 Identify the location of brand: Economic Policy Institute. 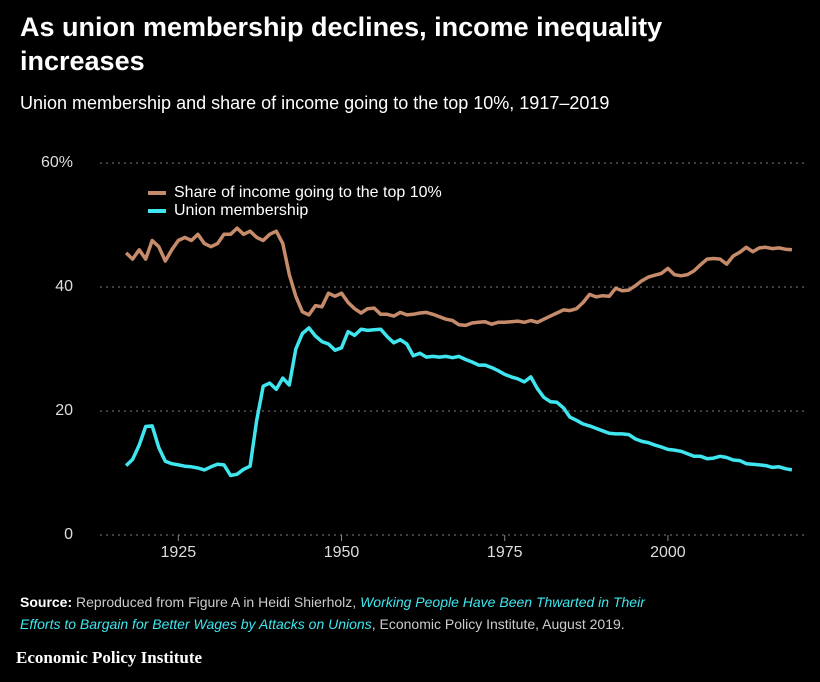
(109, 657).